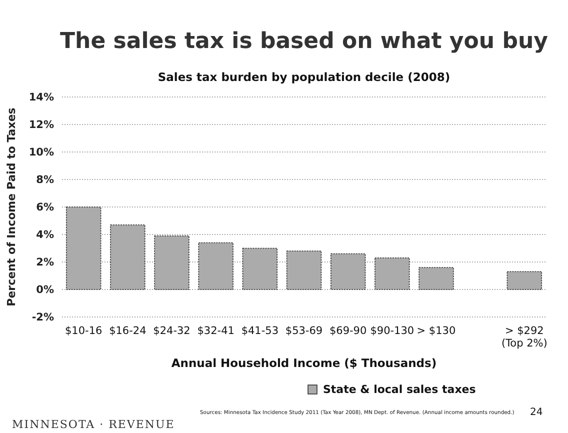  Describe the element at coordinates (128, 331) in the screenshot. I see `x-tick-label: $16-24` at that location.